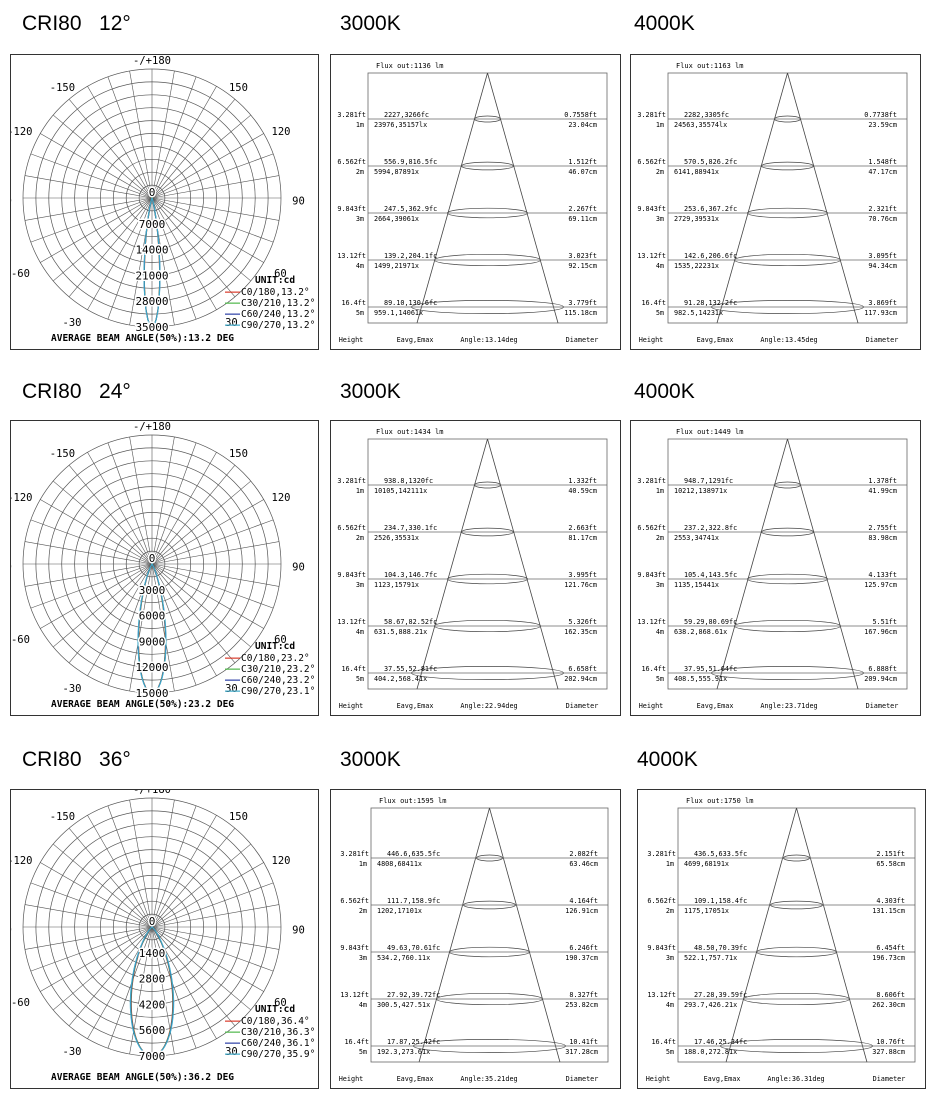 The height and width of the screenshot is (1100, 931). Describe the element at coordinates (888, 1052) in the screenshot. I see `diameter-cm: 327.88cm` at that location.